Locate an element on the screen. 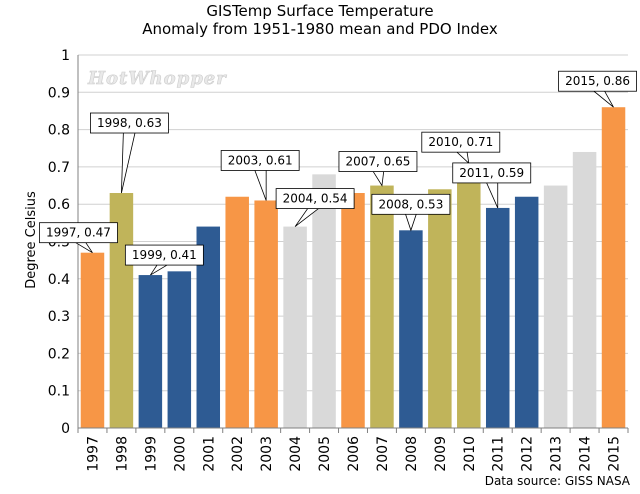 Image resolution: width=640 pixels, height=494 pixels. callout-label: 2015, 0.86 is located at coordinates (597, 81).